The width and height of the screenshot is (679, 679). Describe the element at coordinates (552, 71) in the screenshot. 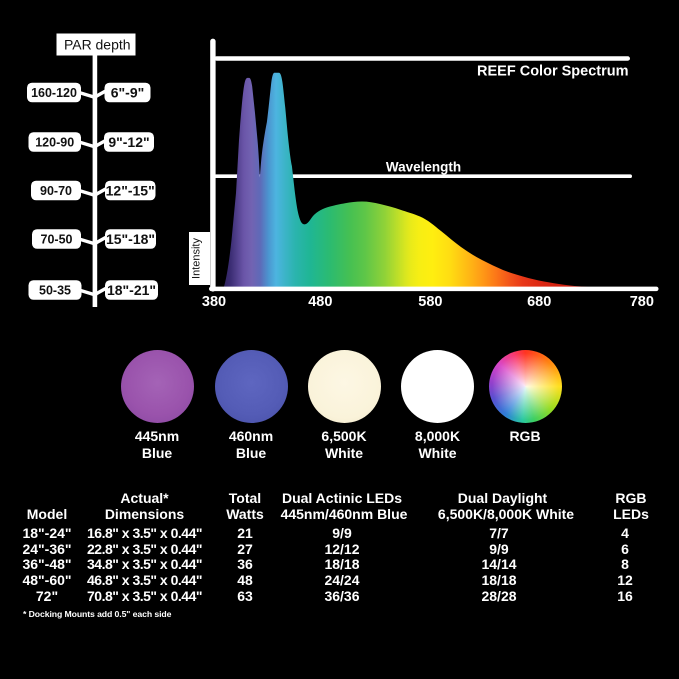

I see `svg-text: REEF Color Spectrum` at that location.